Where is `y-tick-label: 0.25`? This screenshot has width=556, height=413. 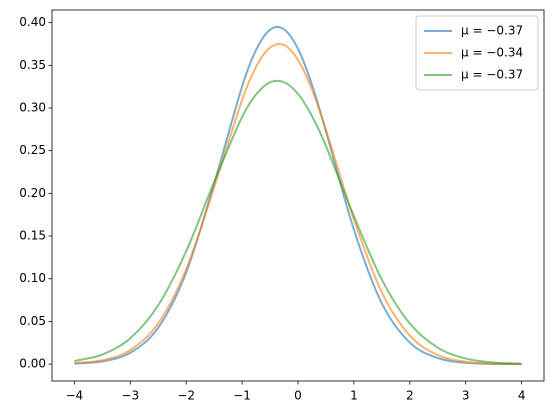
y-tick-label: 0.25 is located at coordinates (32, 150).